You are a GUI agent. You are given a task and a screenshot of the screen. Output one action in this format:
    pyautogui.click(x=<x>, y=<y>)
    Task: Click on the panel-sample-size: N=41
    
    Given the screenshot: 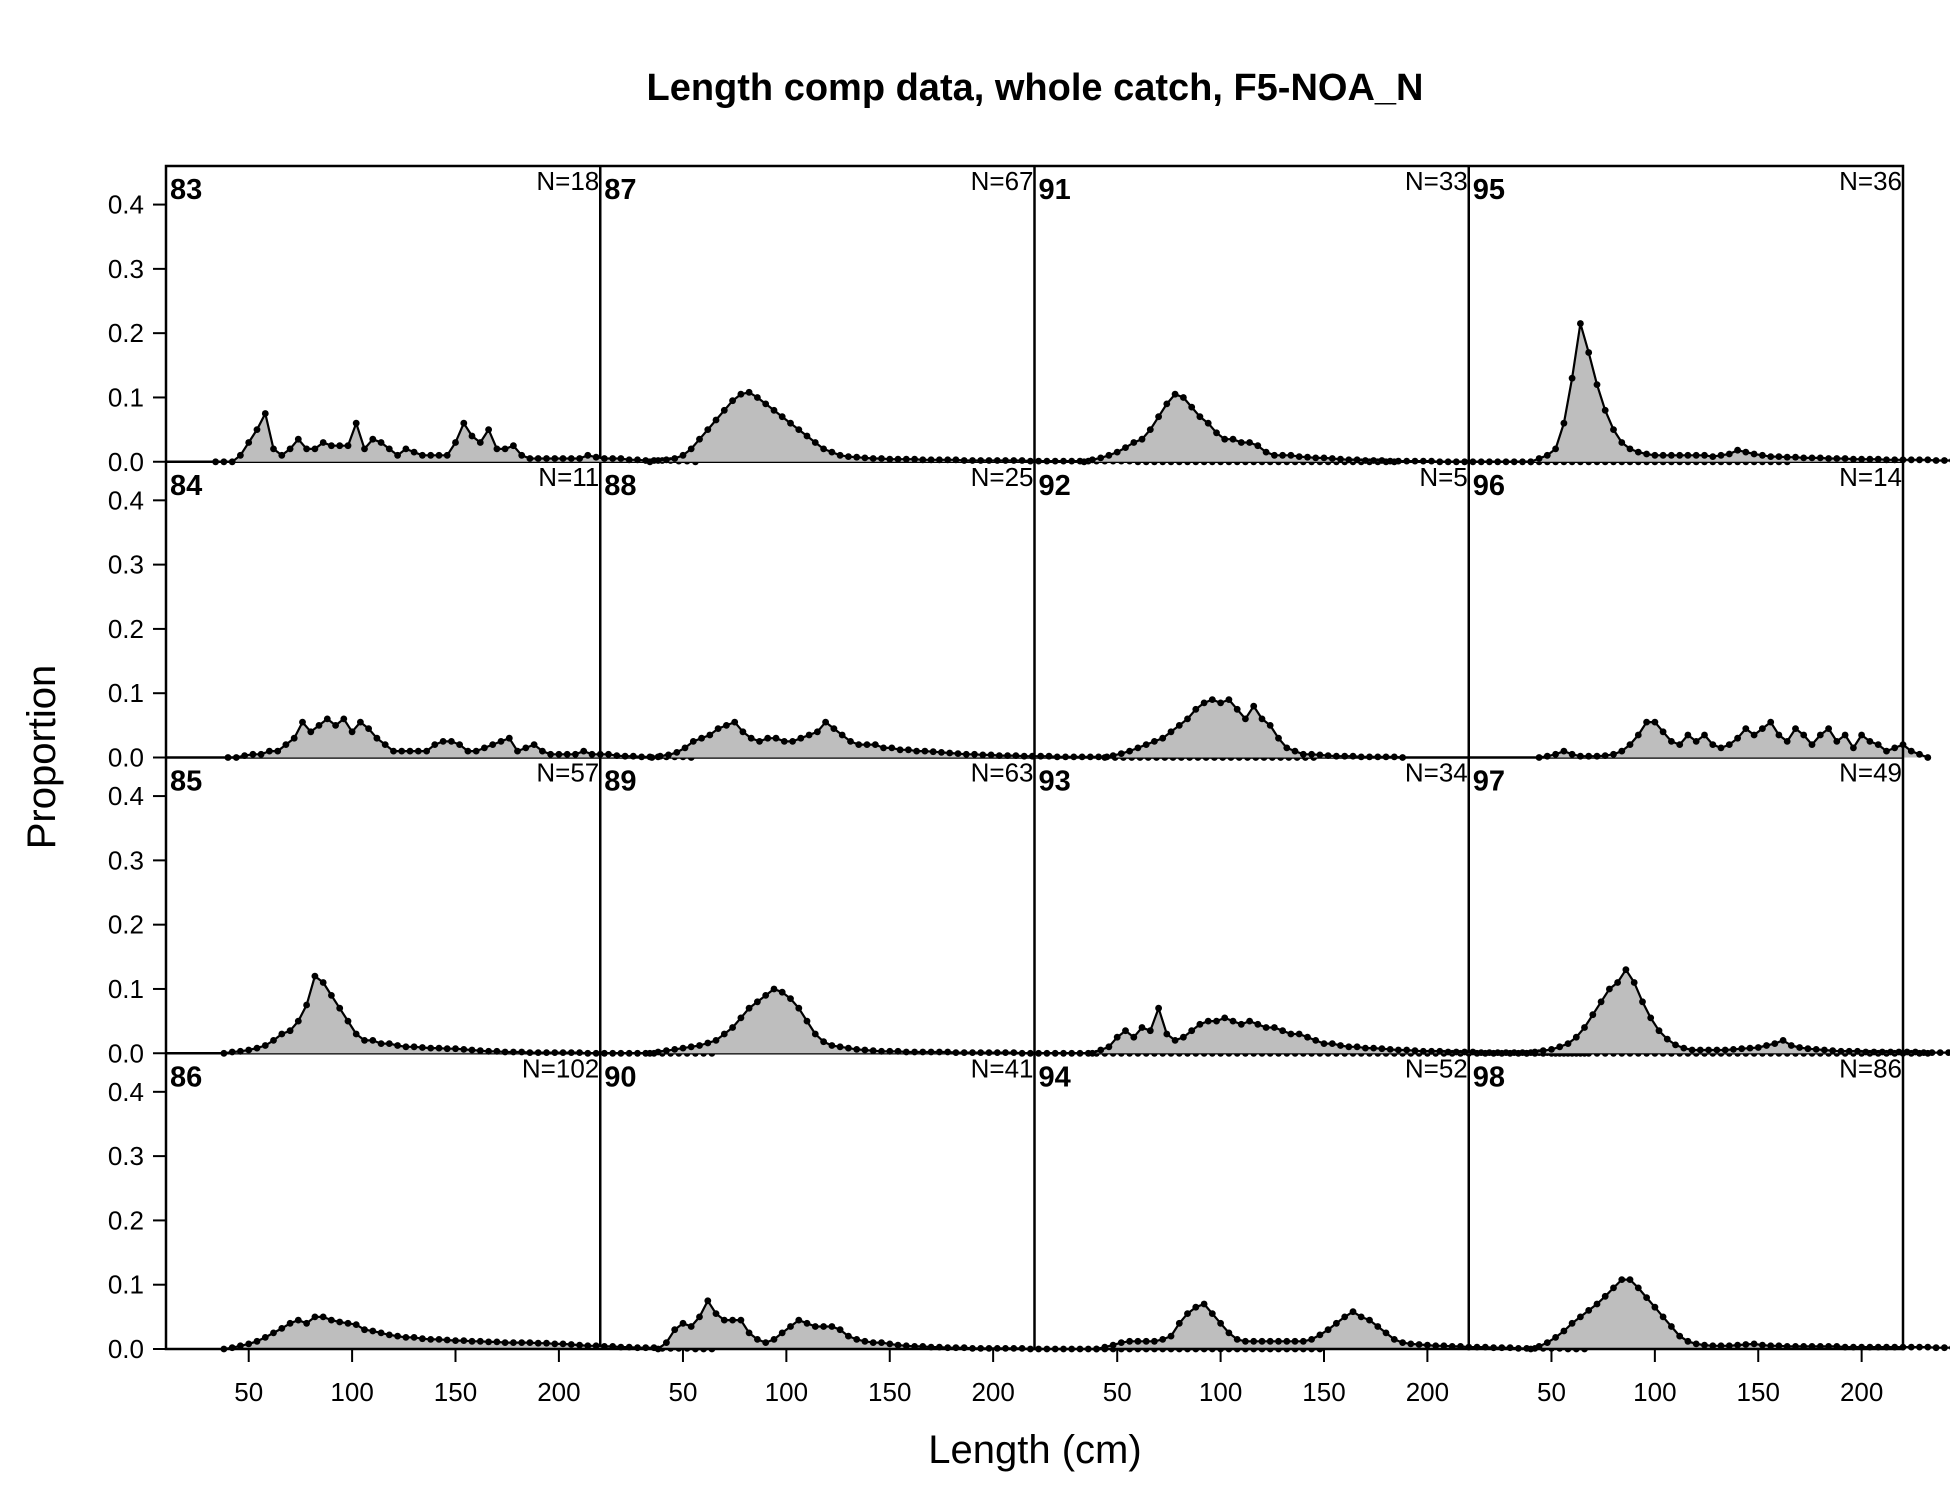 What is the action you would take?
    pyautogui.click(x=1002, y=1068)
    